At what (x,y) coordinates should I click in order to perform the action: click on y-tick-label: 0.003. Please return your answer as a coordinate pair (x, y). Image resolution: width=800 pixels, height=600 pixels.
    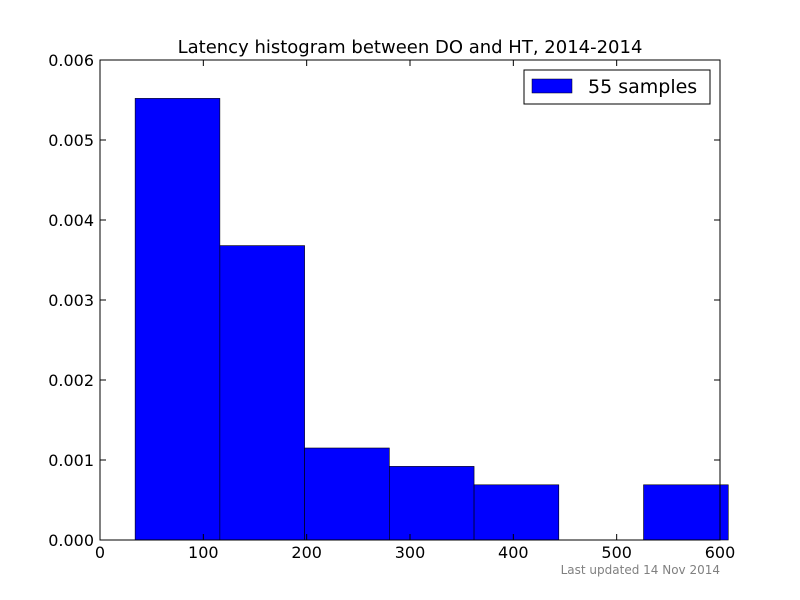
    Looking at the image, I should click on (71, 300).